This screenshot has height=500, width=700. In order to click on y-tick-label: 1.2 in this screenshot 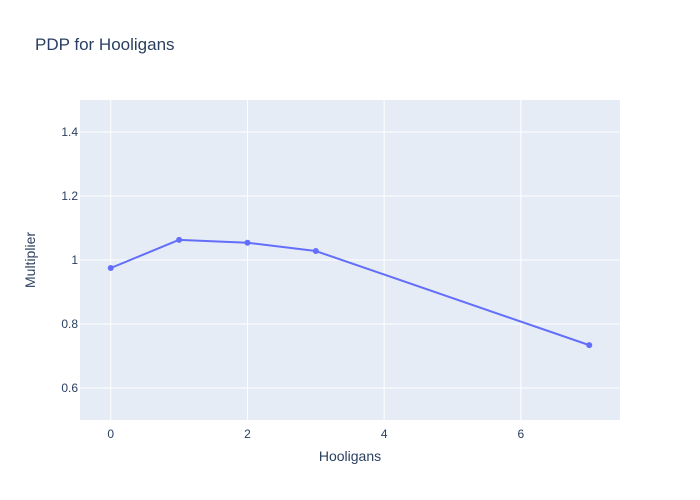, I will do `click(69, 196)`.